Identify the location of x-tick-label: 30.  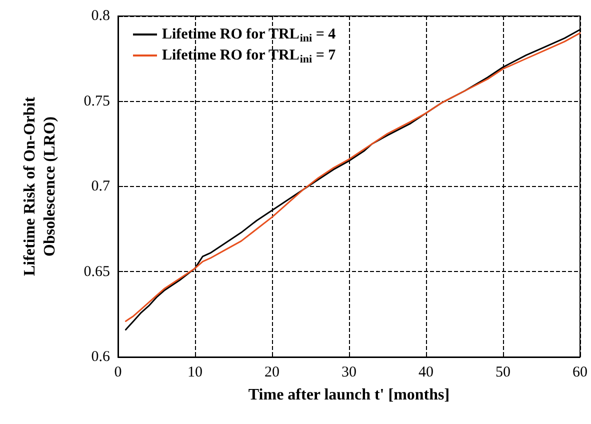
(349, 372).